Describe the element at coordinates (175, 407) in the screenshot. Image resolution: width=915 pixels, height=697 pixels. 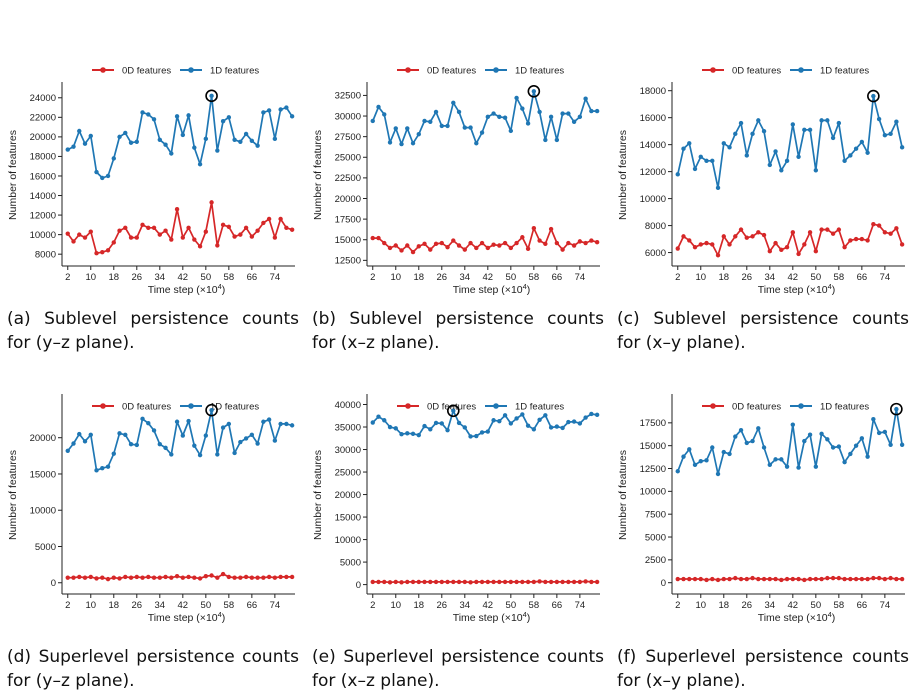
I see `legend: 0D features 1D features` at that location.